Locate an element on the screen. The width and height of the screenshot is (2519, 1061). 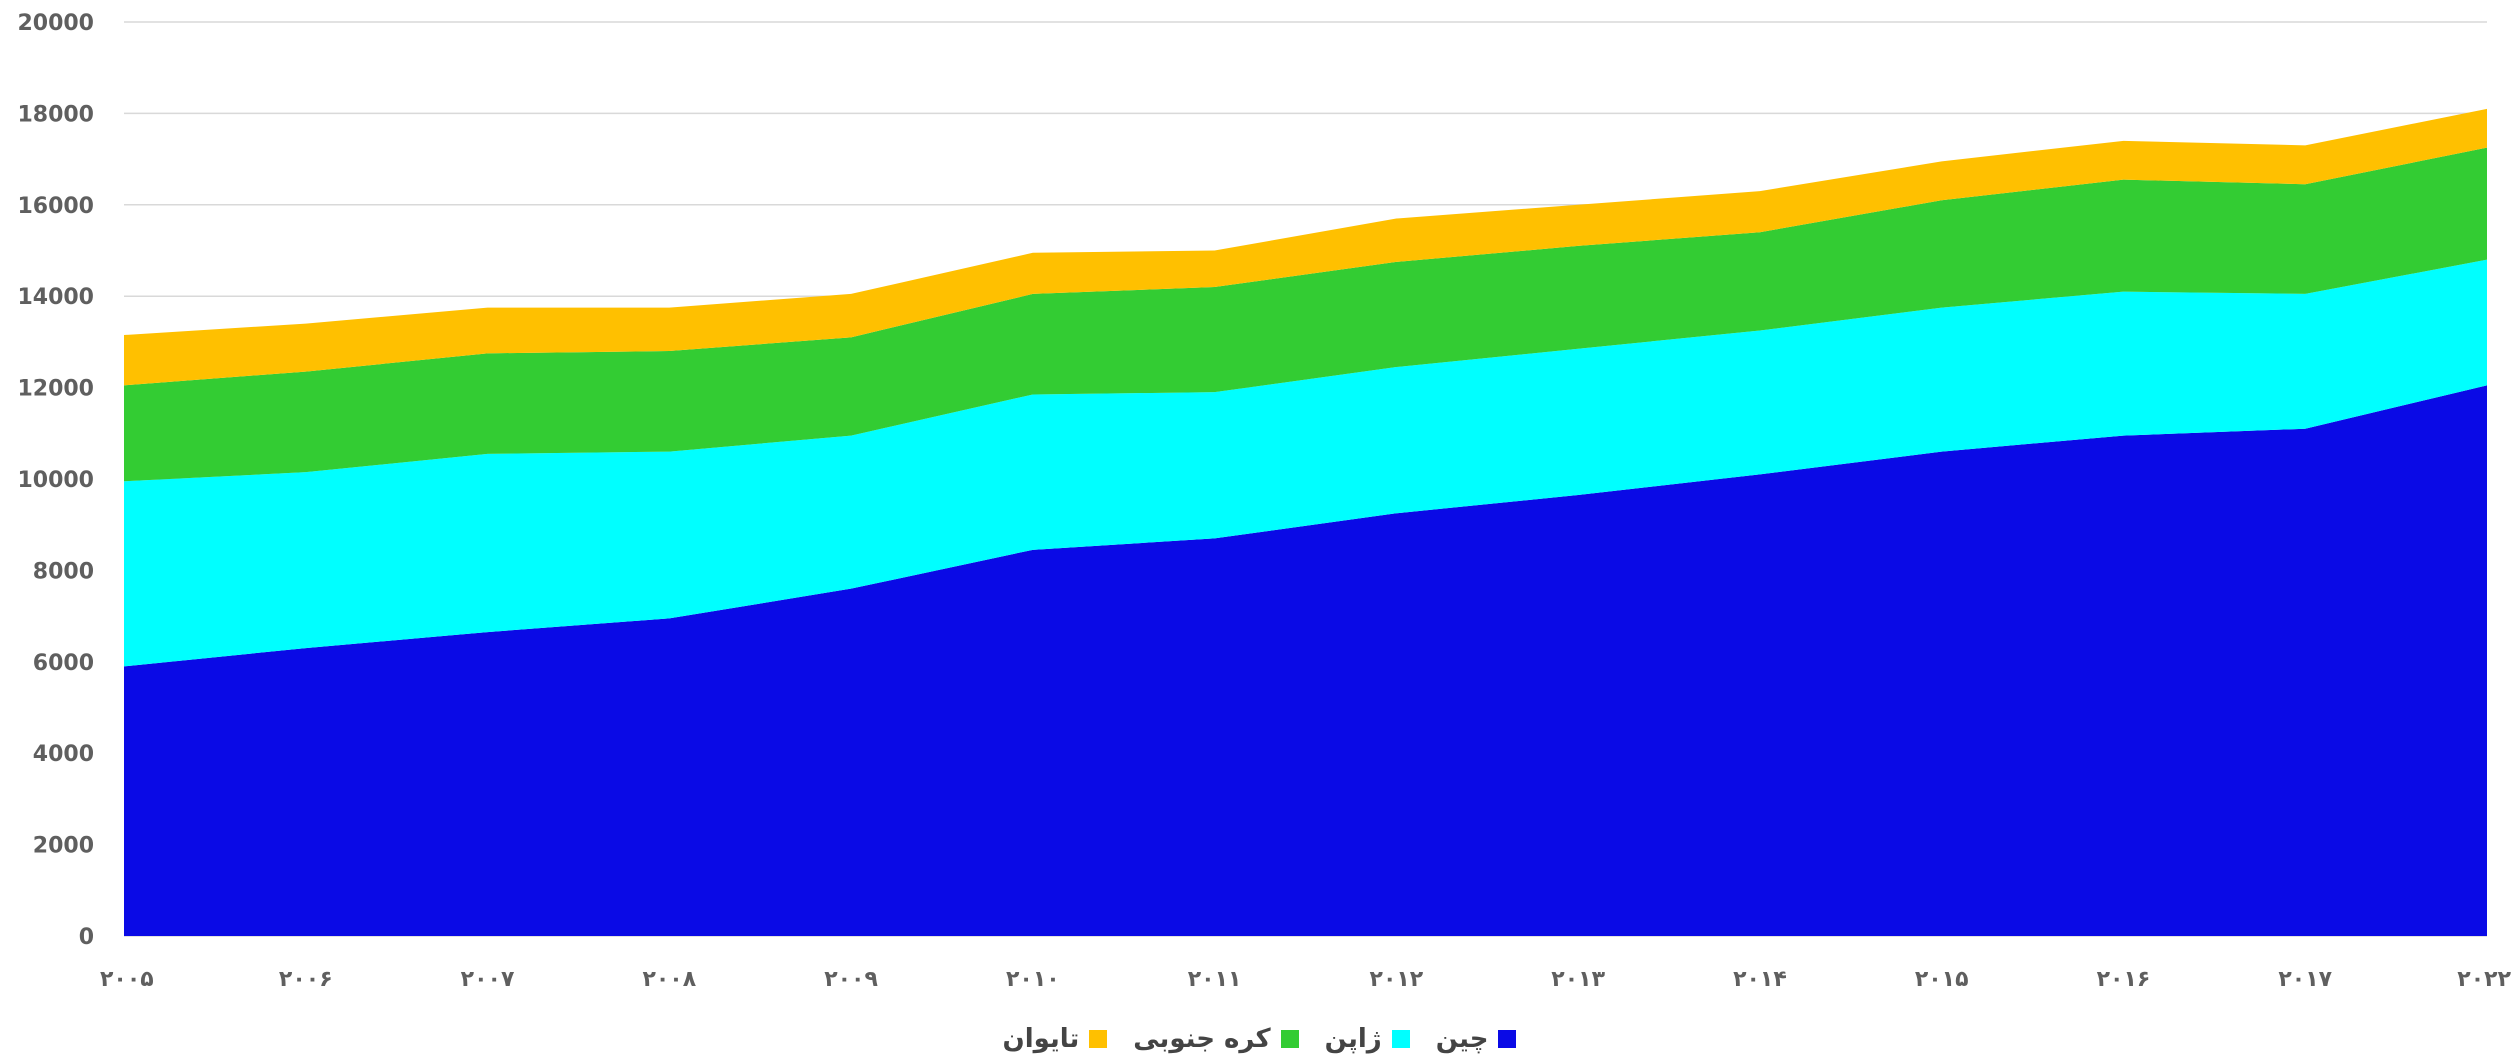
x-tick-label: ۲۰۱۳ is located at coordinates (1578, 979).